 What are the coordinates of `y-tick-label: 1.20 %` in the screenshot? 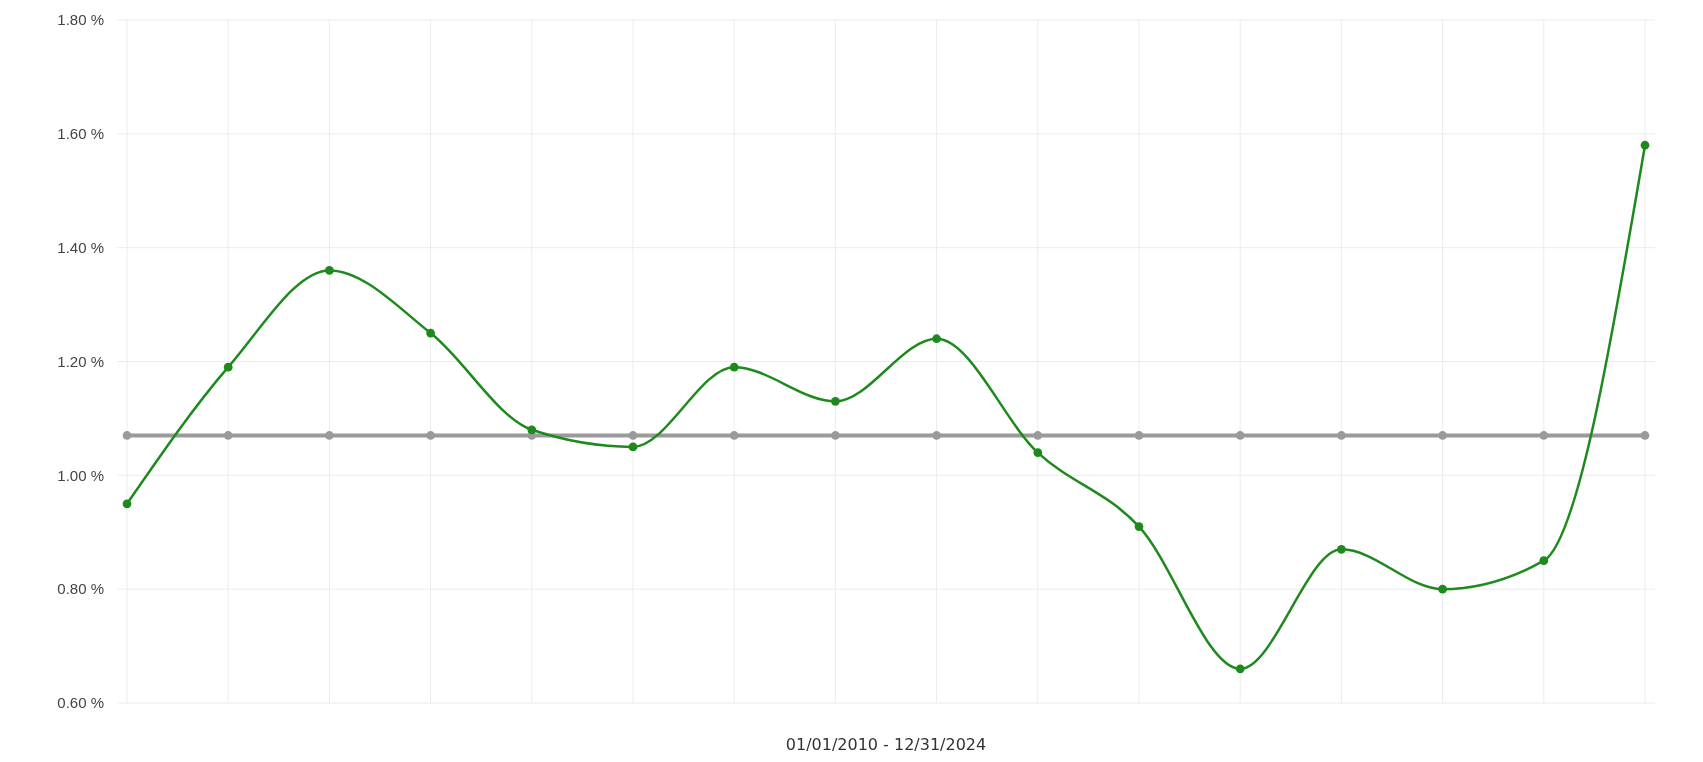 It's located at (80, 361).